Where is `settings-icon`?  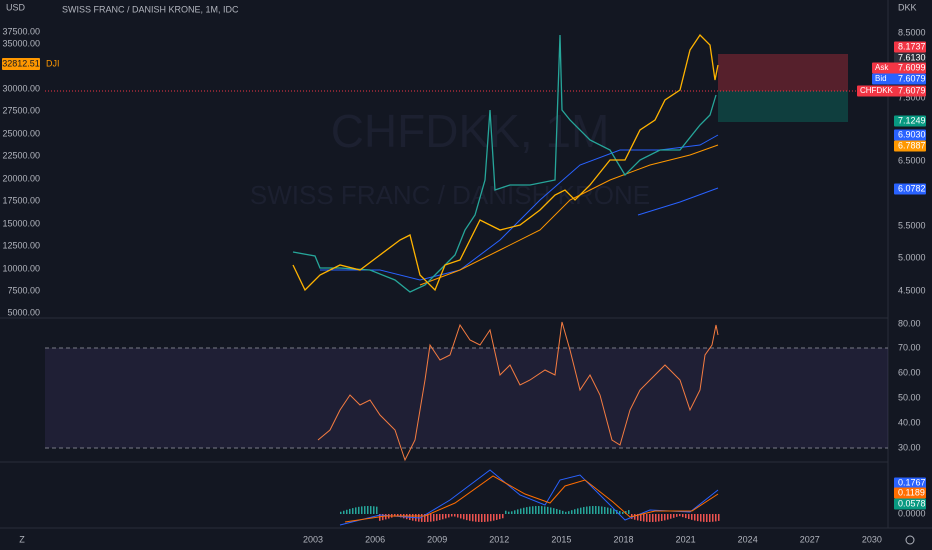 settings-icon is located at coordinates (910, 540).